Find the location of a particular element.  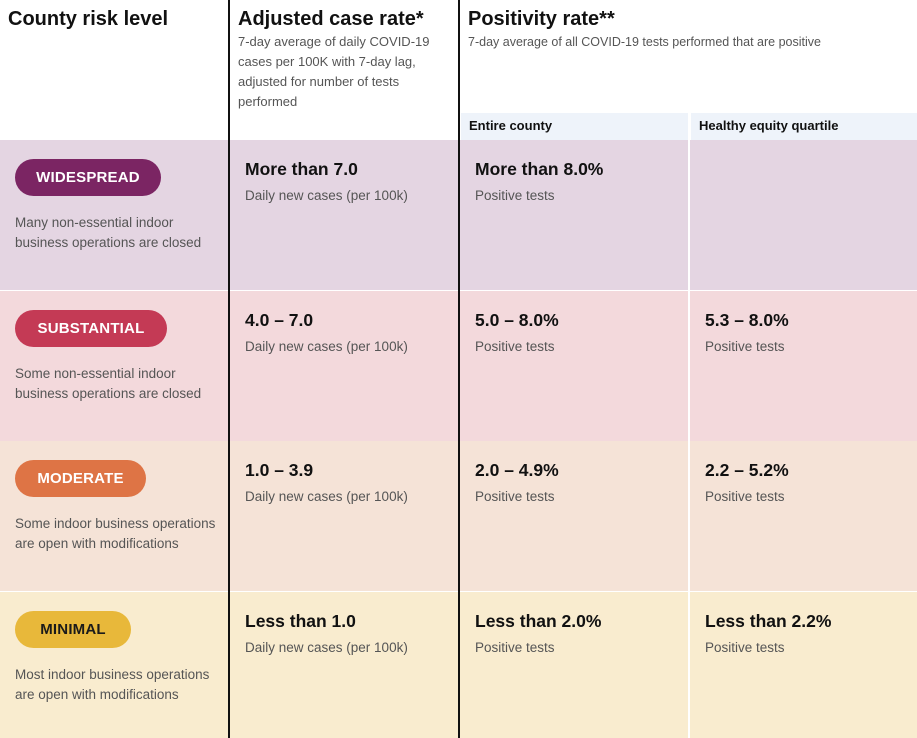

subheader-equity-quartile: Healthy equity quartile is located at coordinates (804, 126).